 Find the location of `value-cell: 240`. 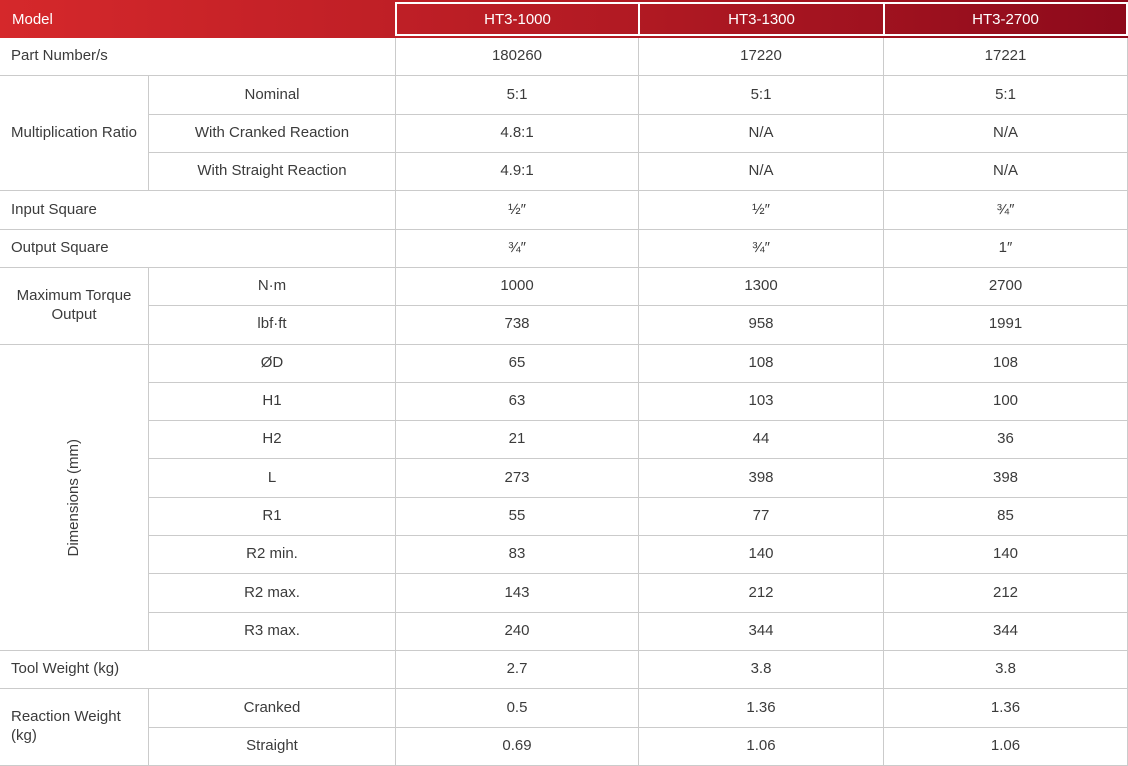

value-cell: 240 is located at coordinates (516, 632).